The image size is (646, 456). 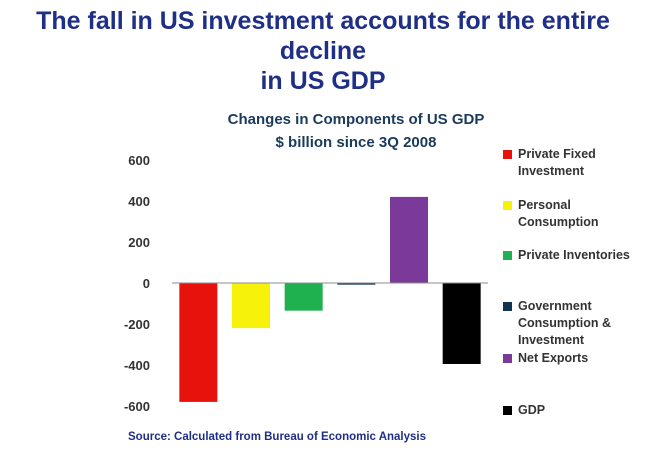 I want to click on legend-item: Net Exports, so click(x=574, y=358).